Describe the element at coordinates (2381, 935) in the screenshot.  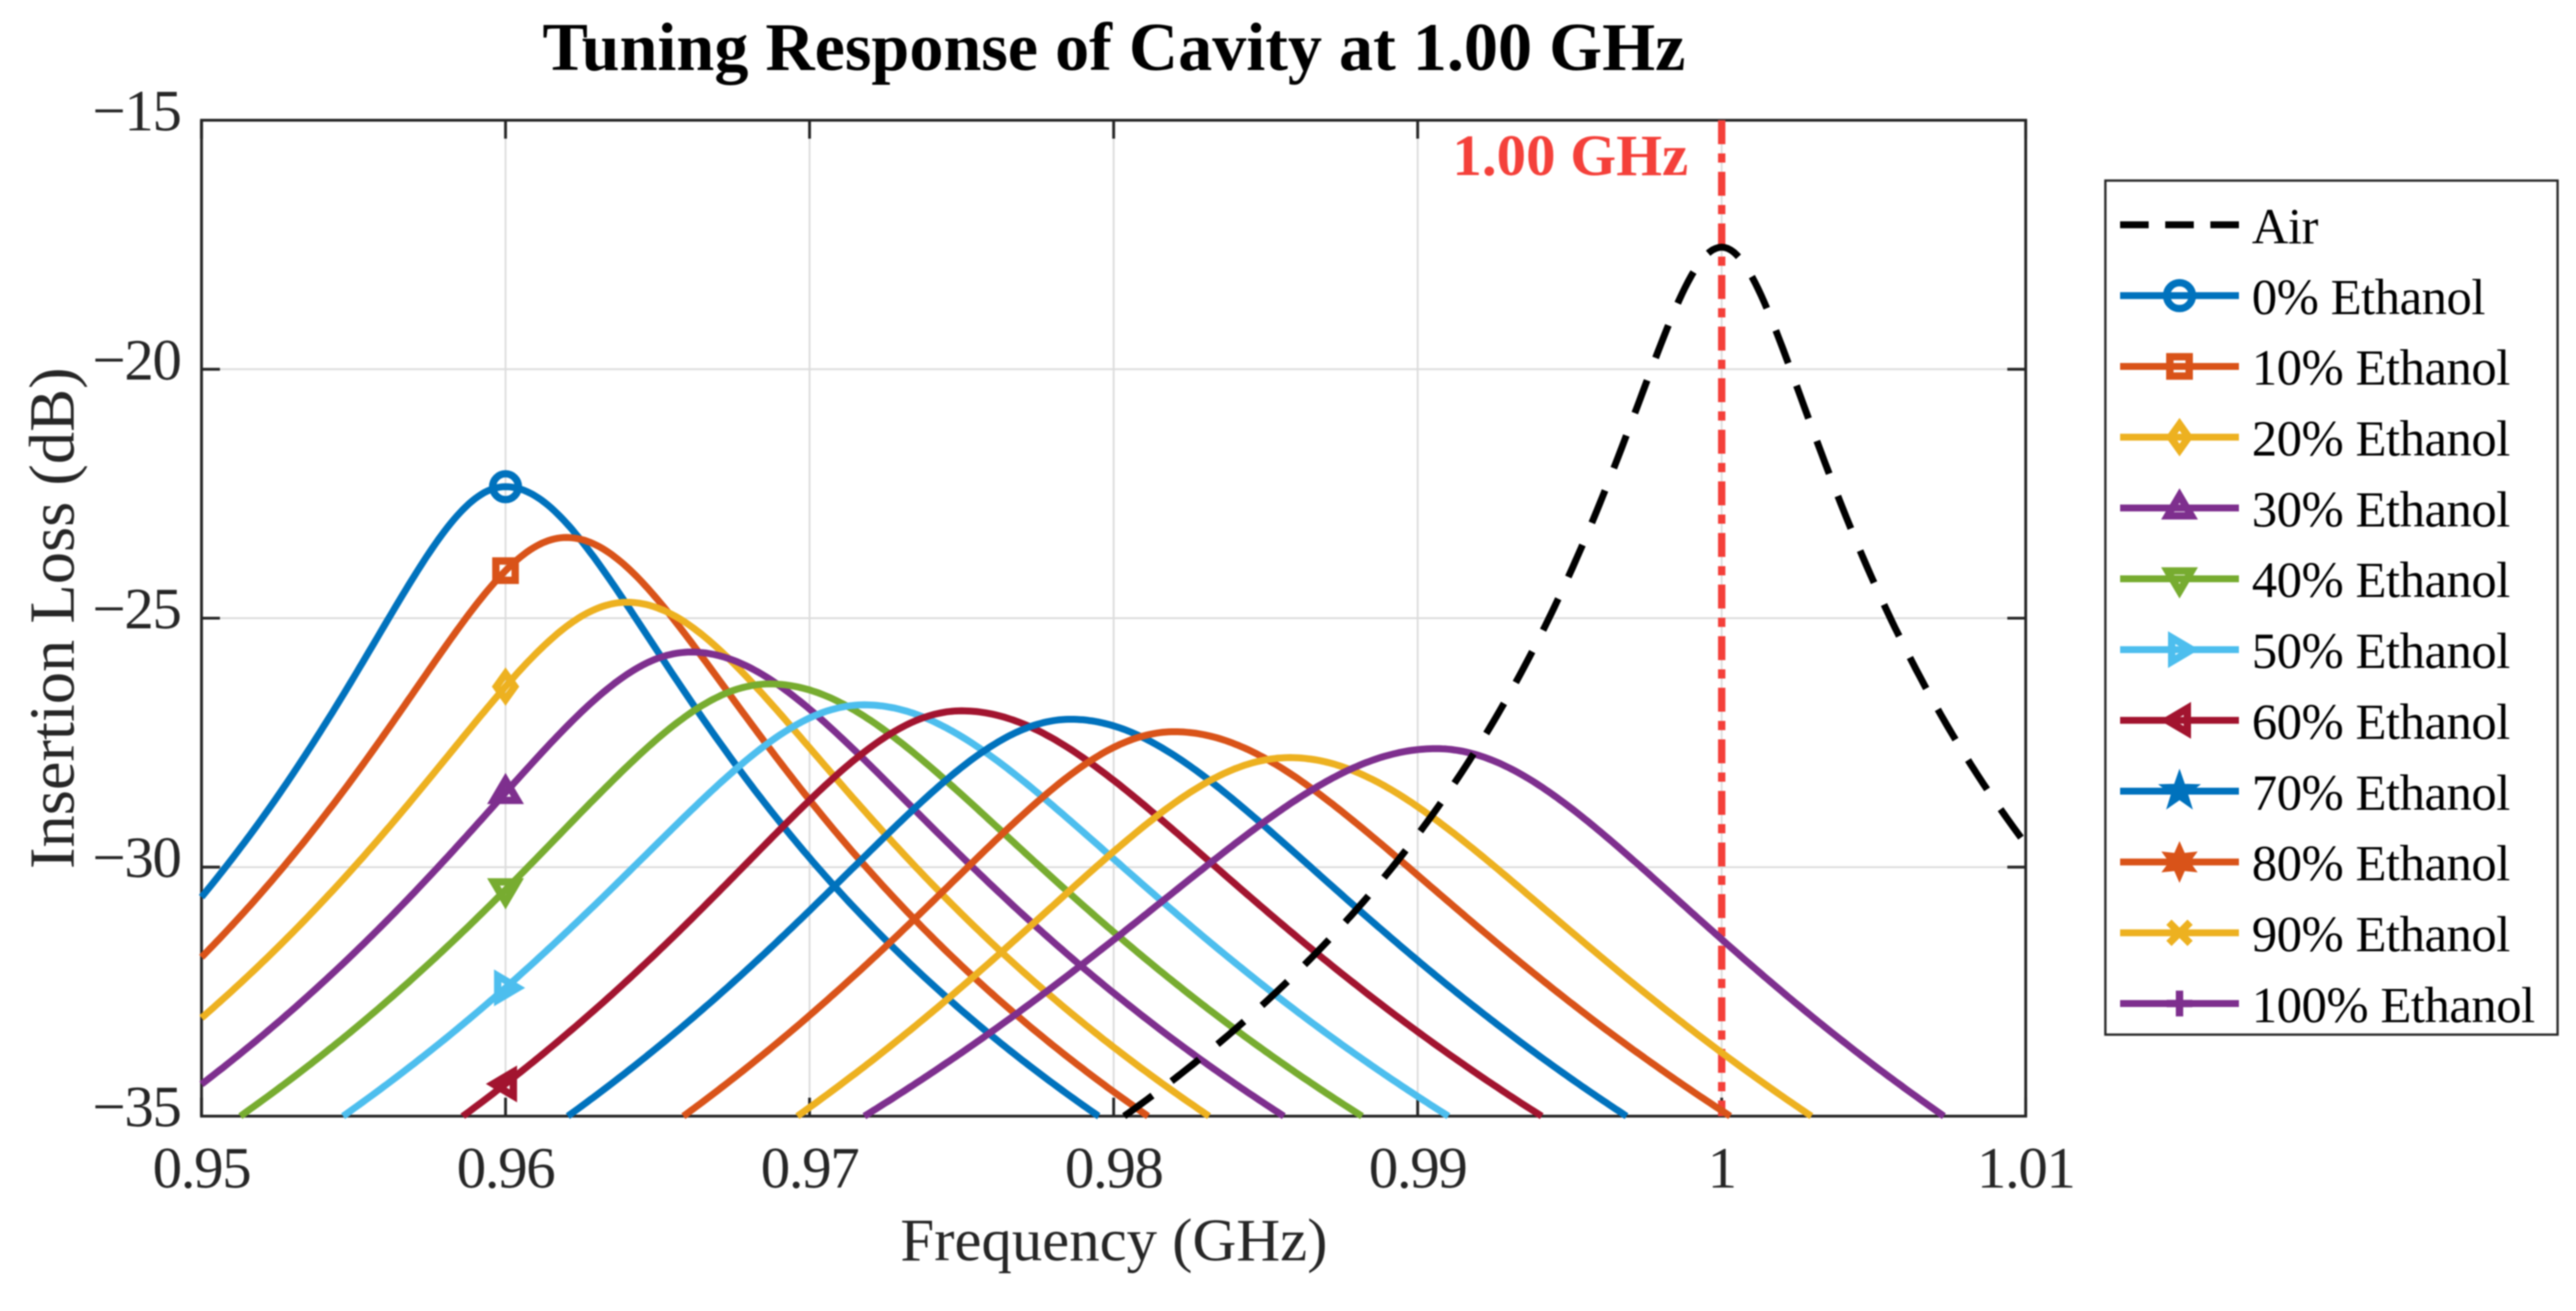
I see `svg-text: 90% Ethanol` at that location.